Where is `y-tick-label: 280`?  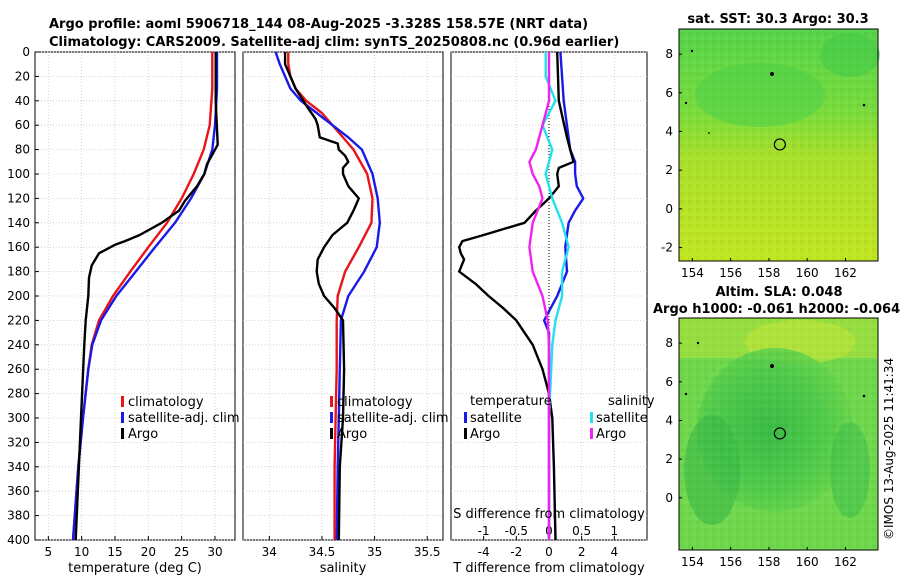 y-tick-label: 280 is located at coordinates (18, 394).